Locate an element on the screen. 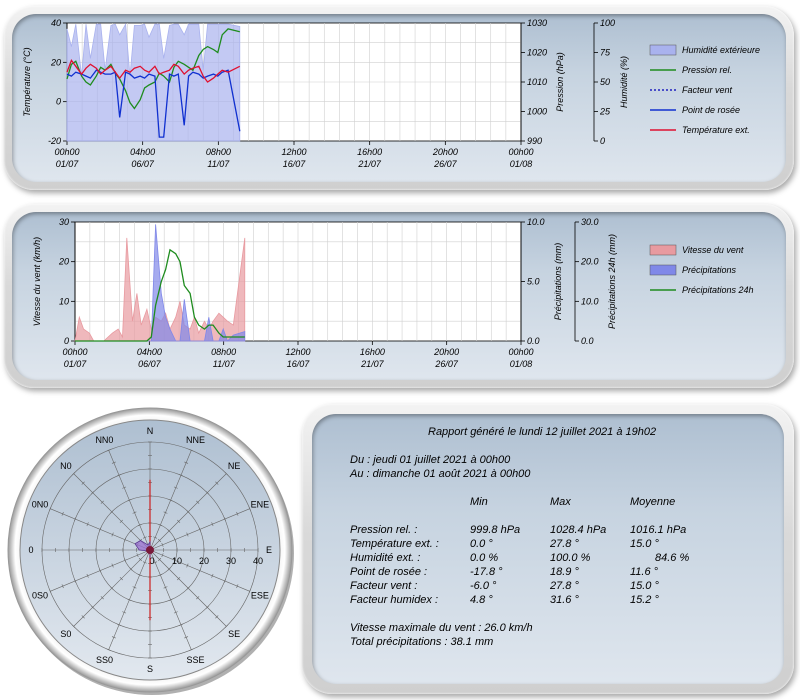 This screenshot has width=800, height=700. y-tick-label: -20 is located at coordinates (54, 141).